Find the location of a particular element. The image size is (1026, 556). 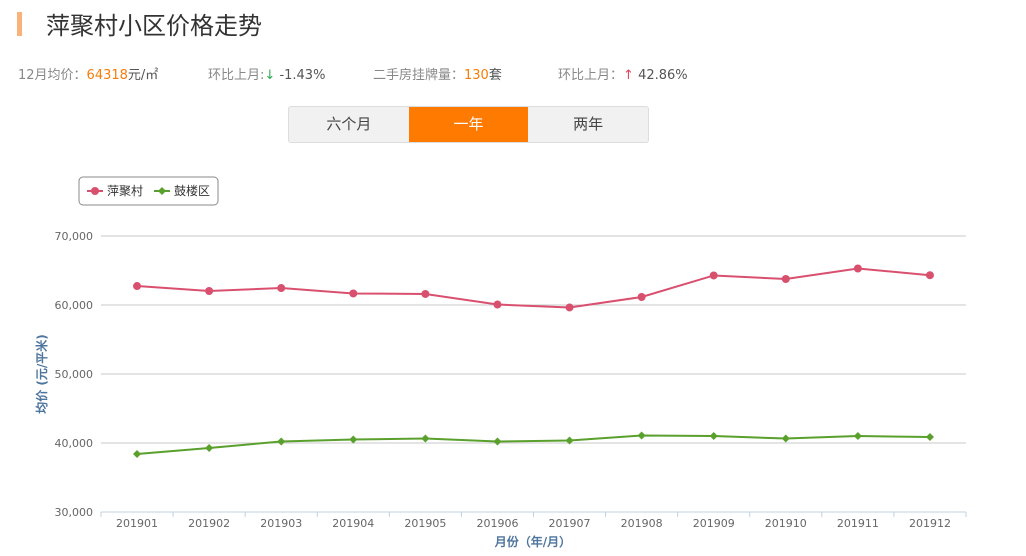

title-accent-bar is located at coordinates (19, 24).